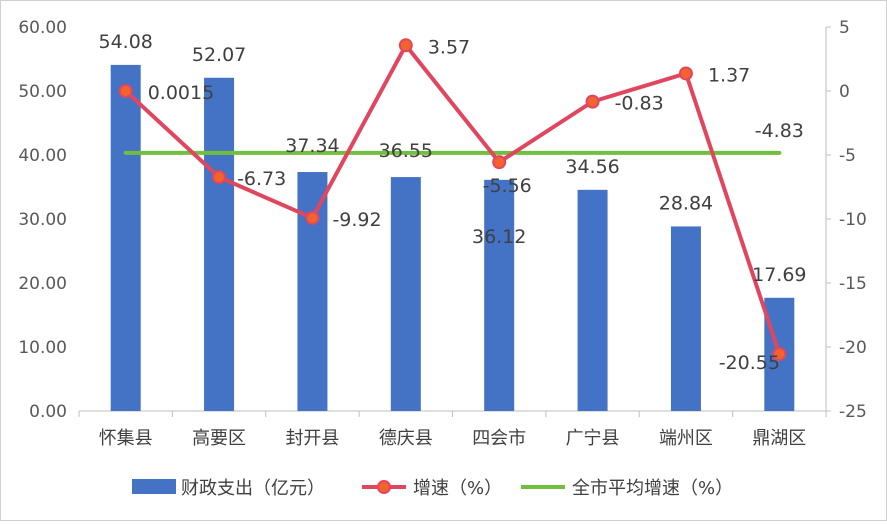  What do you see at coordinates (507, 186) in the screenshot?
I see `growth-data-label: -5.56` at bounding box center [507, 186].